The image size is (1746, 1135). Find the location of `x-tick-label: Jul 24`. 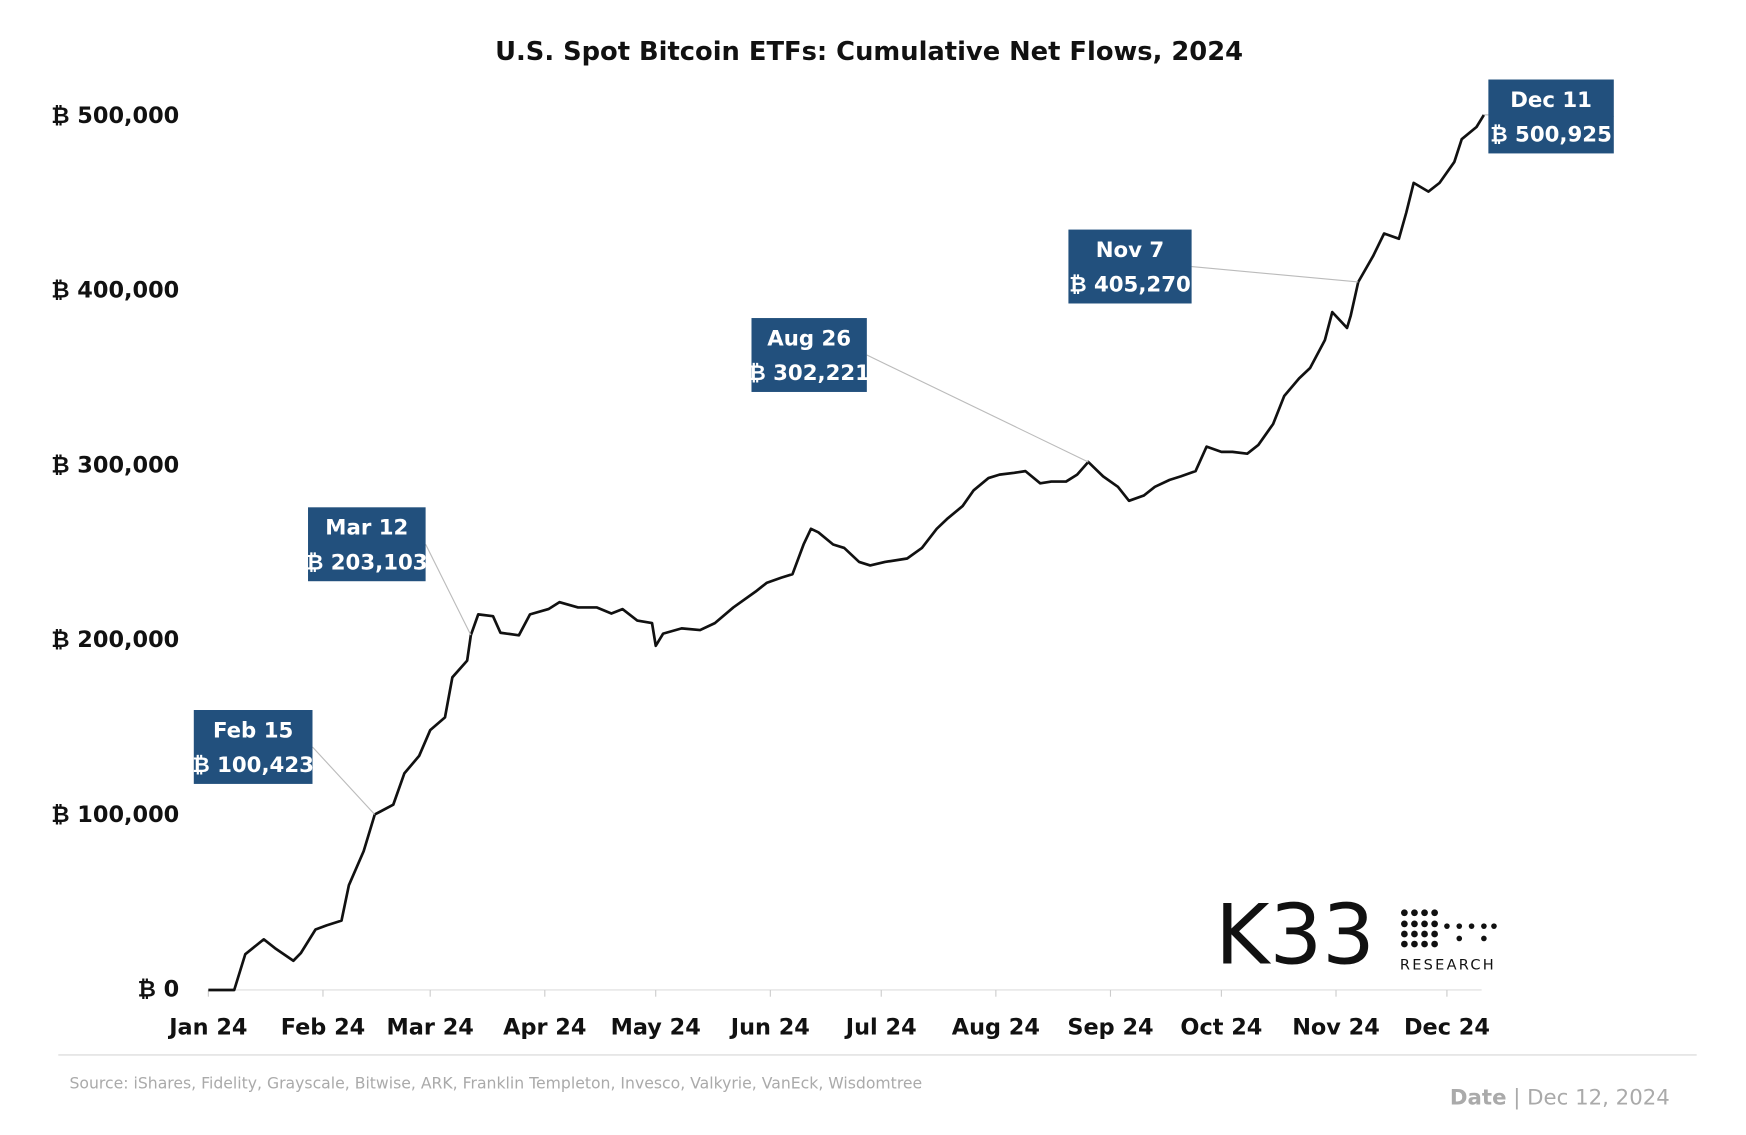

x-tick-label: Jul 24 is located at coordinates (880, 1028).